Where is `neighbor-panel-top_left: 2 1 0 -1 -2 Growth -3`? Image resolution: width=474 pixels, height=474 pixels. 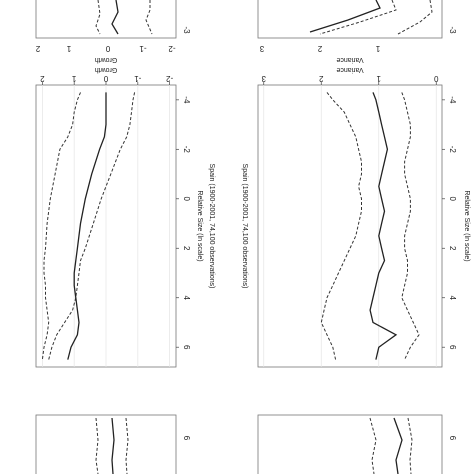 neighbor-panel-top_left: 2 1 0 -1 -2 Growth -3 is located at coordinates (113, 31).